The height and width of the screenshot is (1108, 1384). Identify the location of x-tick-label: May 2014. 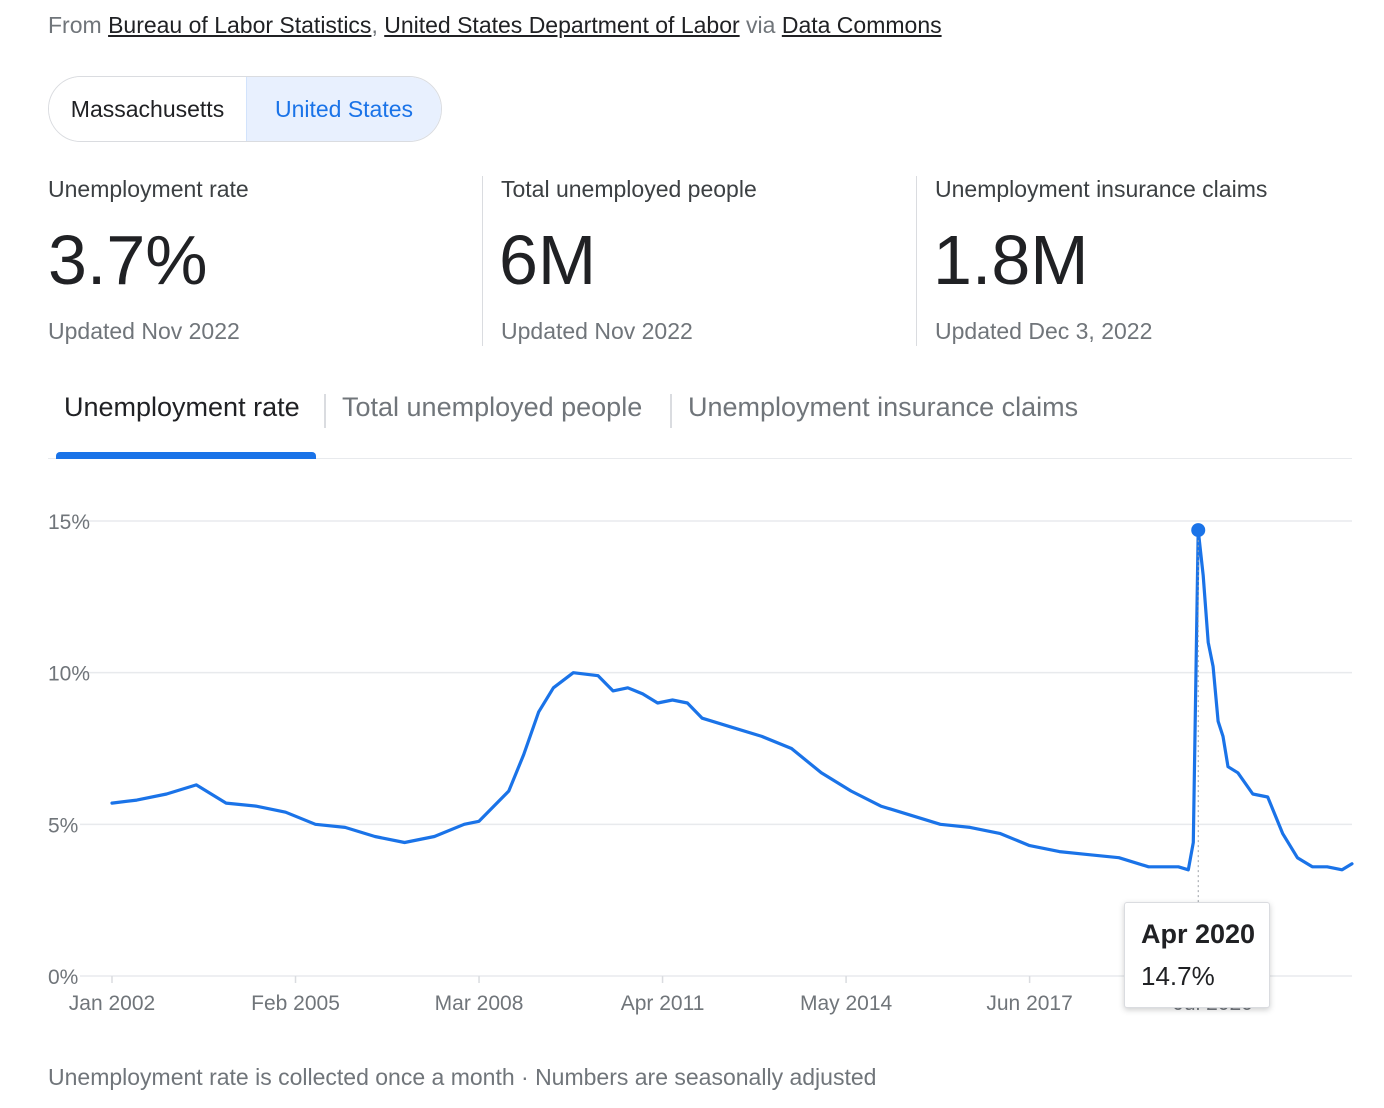
(846, 1003).